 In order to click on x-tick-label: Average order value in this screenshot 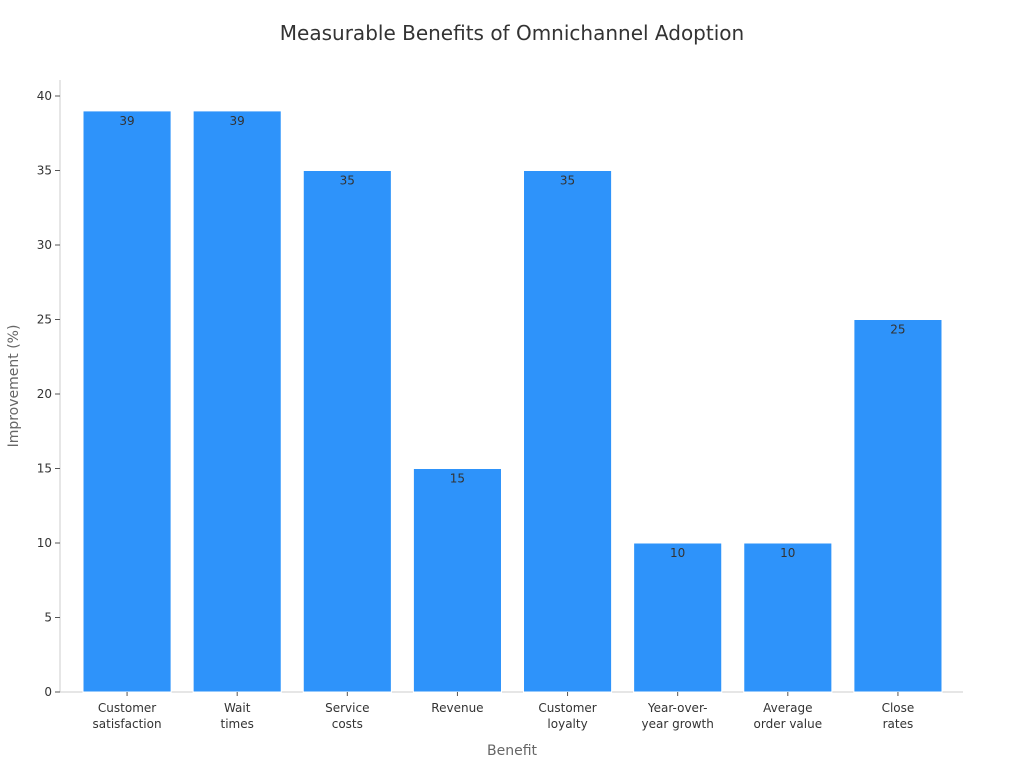, I will do `click(788, 716)`.